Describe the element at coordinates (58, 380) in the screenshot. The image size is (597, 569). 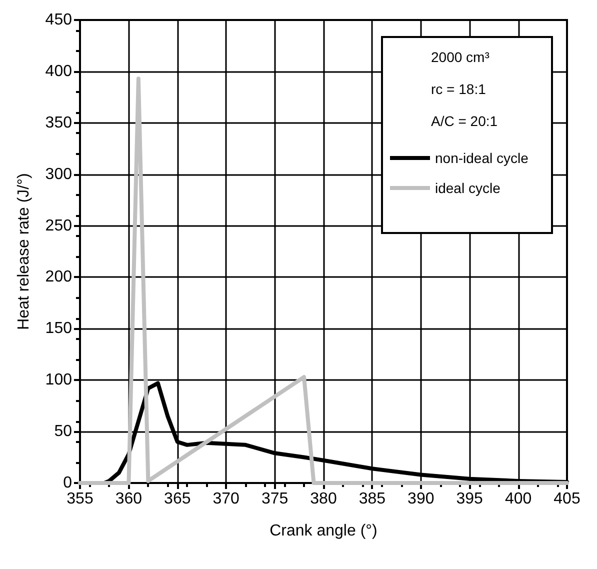
I see `y-tick-label: 100` at that location.